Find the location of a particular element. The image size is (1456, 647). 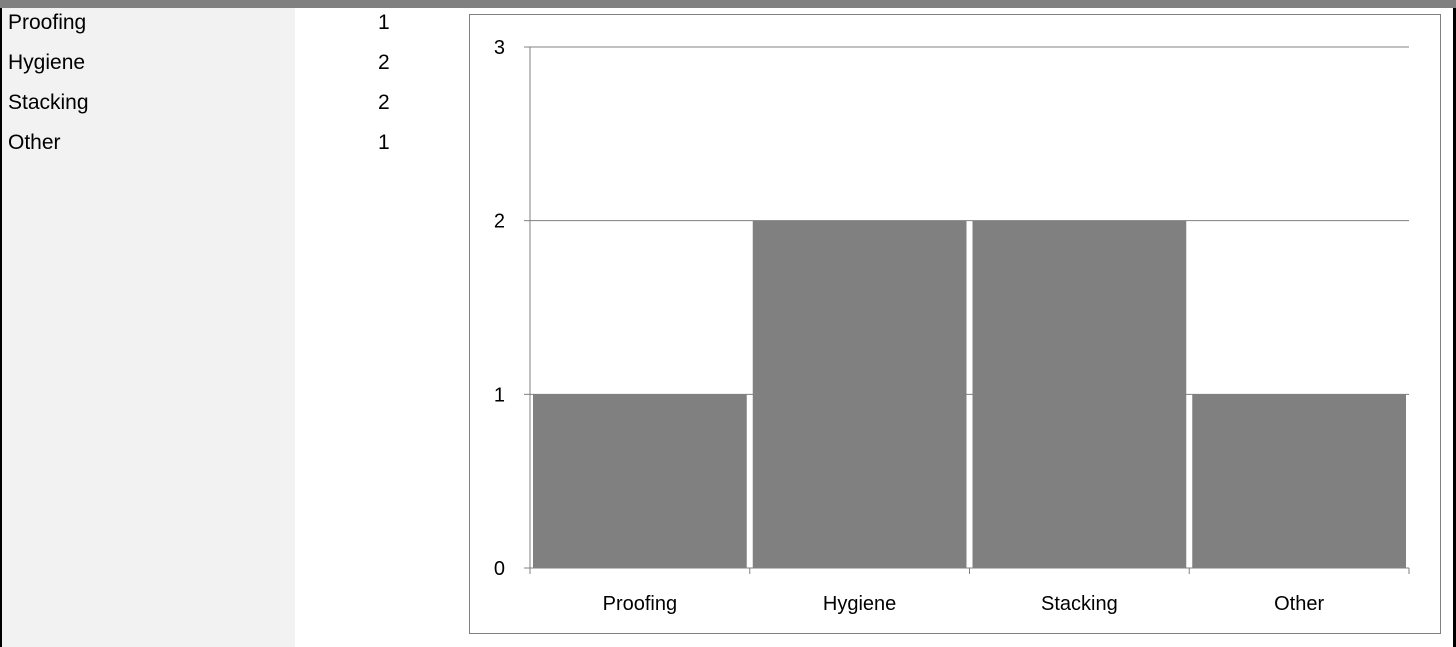

x-tick-label: Proofing is located at coordinates (640, 604).